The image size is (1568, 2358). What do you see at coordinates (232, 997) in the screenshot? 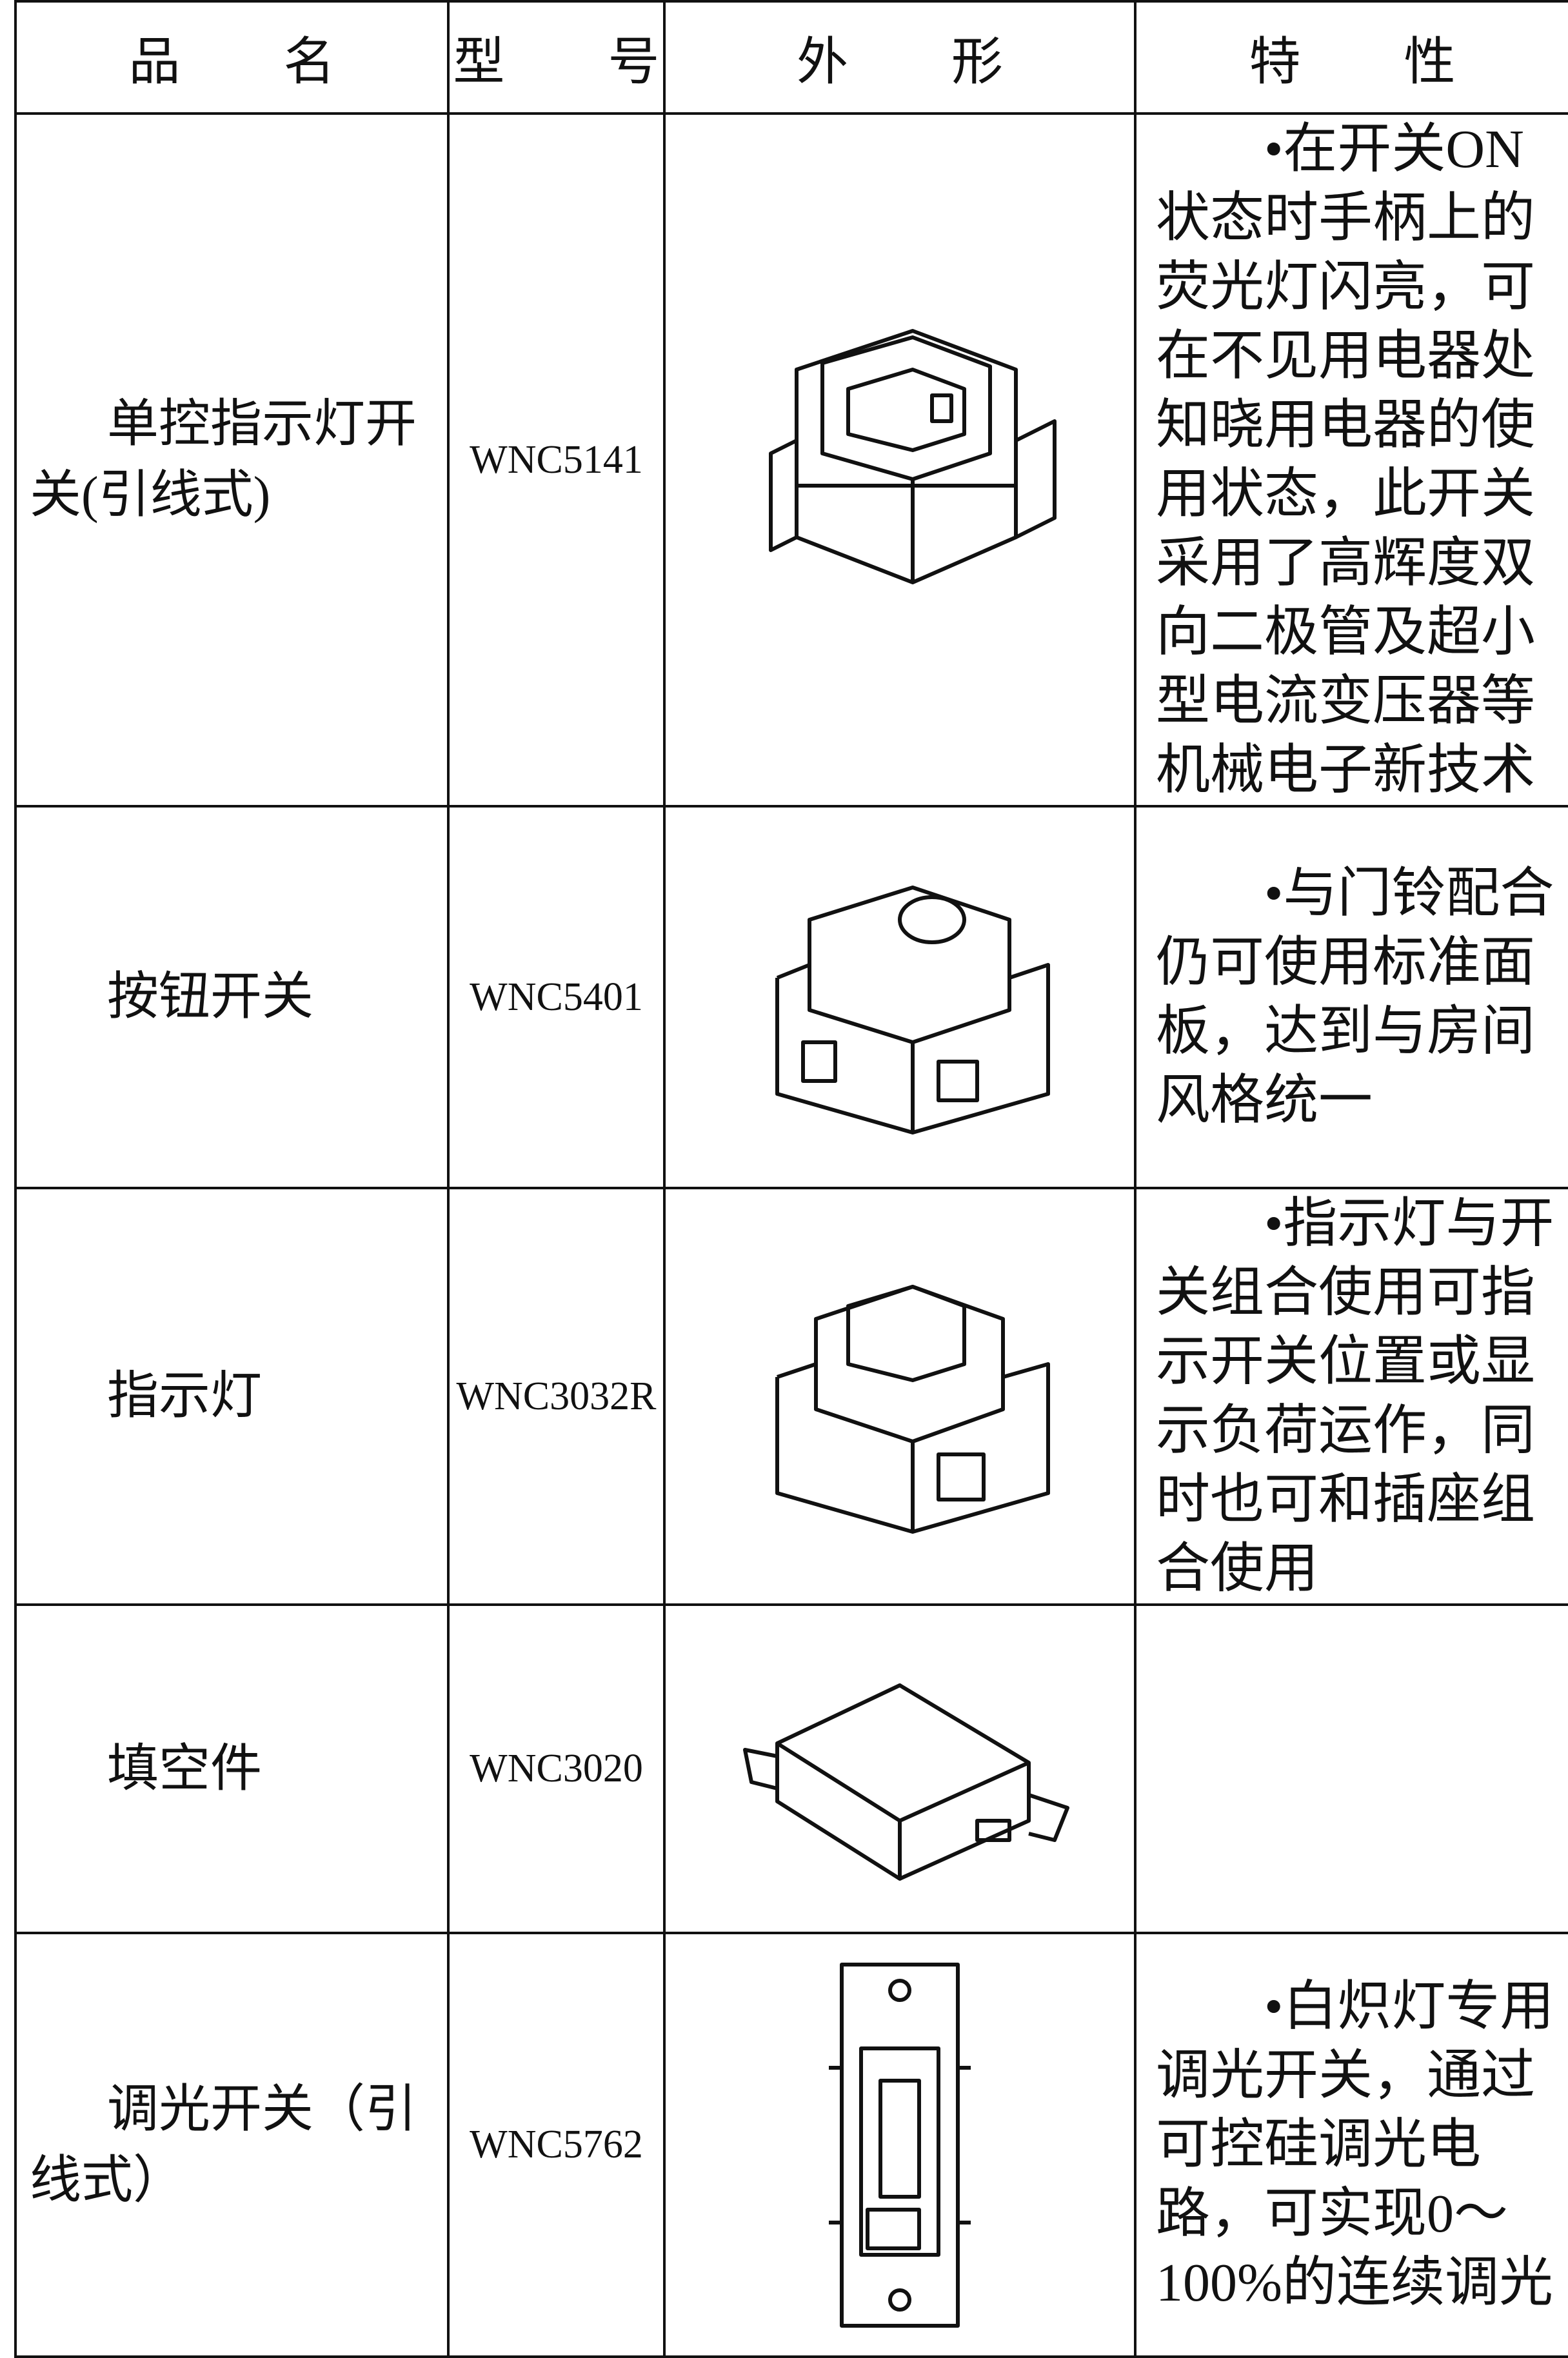
I see `name-cell: 按钮开关` at bounding box center [232, 997].